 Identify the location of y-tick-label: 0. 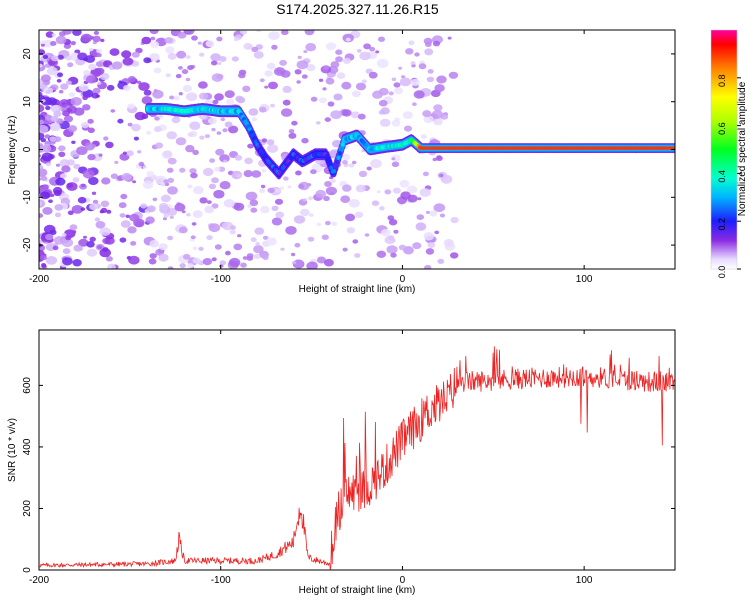
(27, 149).